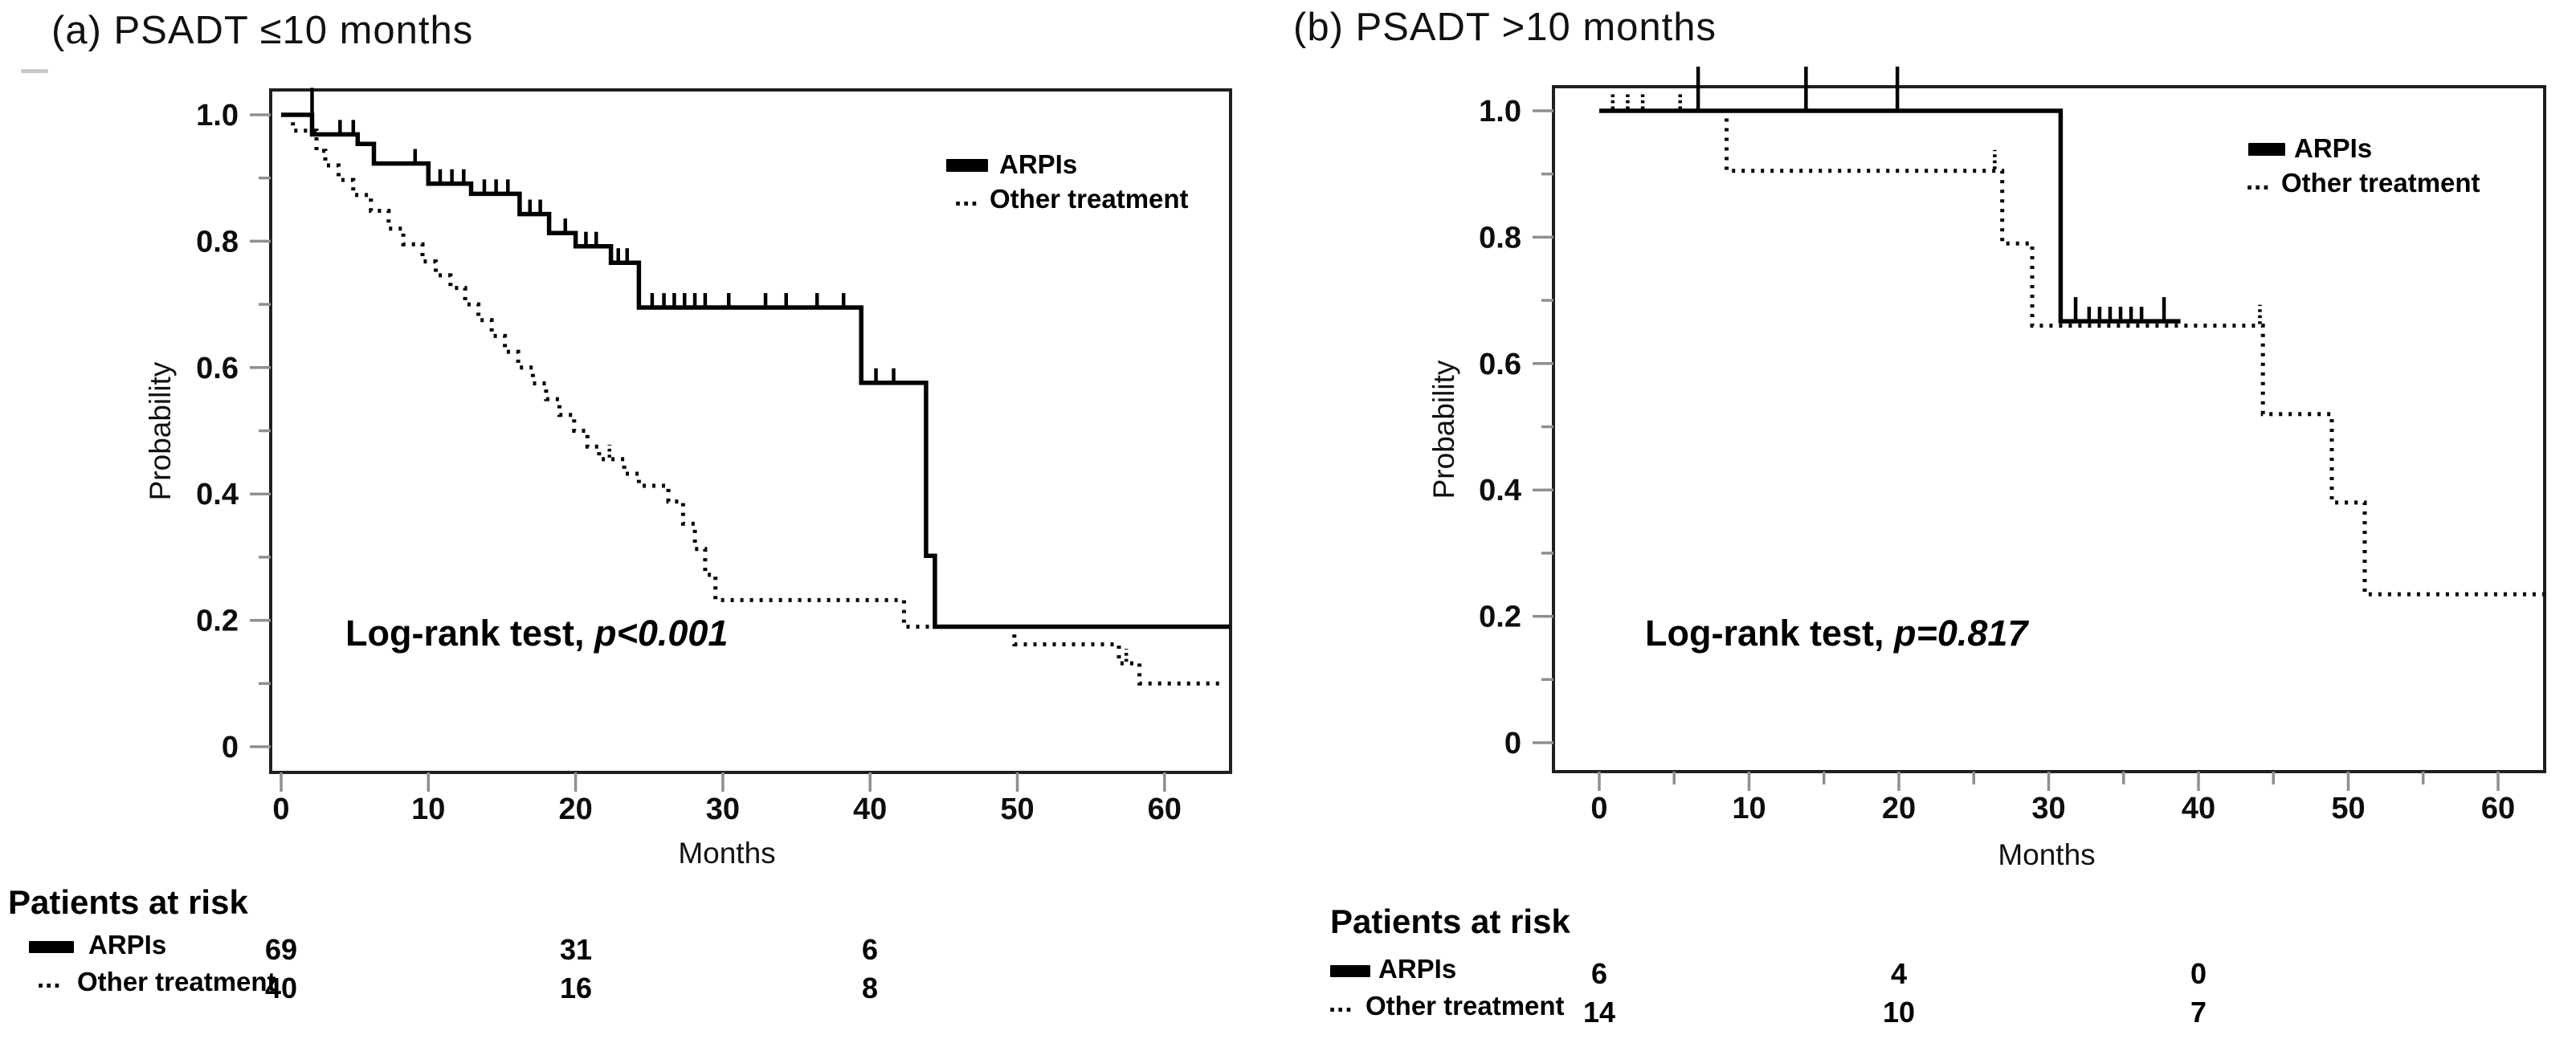 The height and width of the screenshot is (1043, 2576). I want to click on at-risk-count: 8, so click(870, 988).